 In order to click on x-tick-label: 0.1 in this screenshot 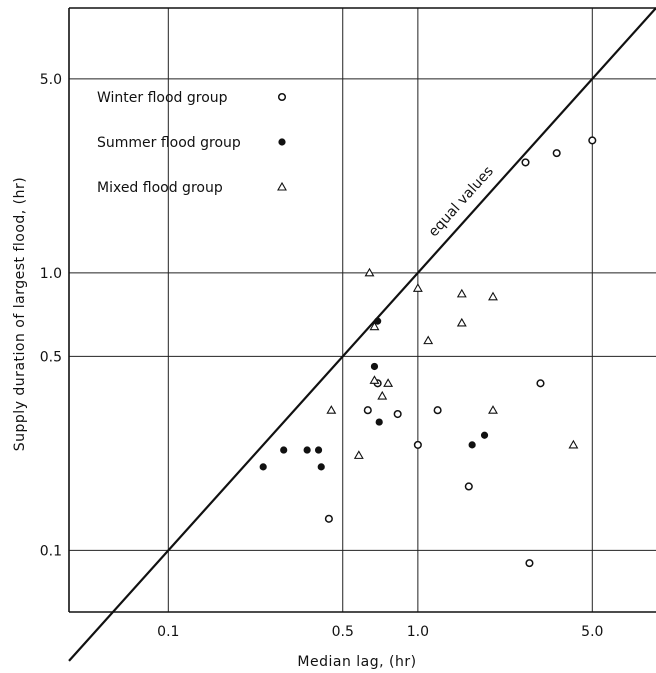, I will do `click(168, 632)`.